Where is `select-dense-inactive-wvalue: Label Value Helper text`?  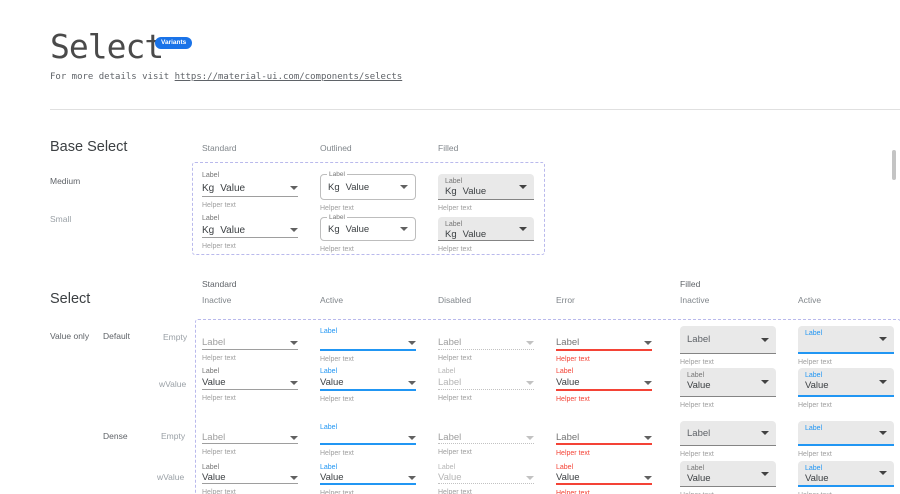
select-dense-inactive-wvalue: Label Value Helper text is located at coordinates (250, 478).